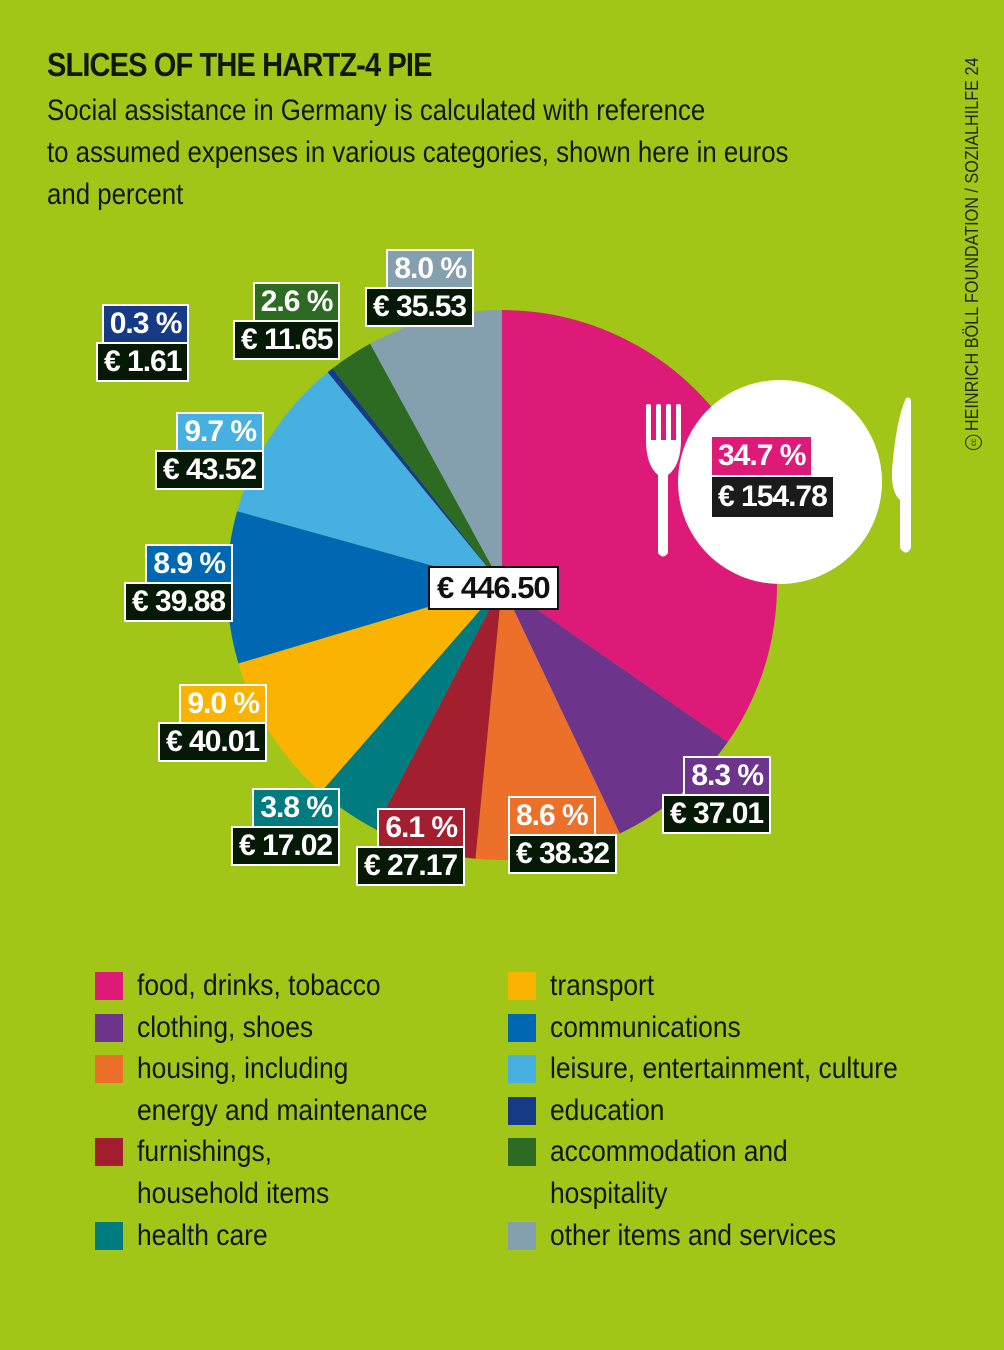 The width and height of the screenshot is (1004, 1350). I want to click on legend-label: housing, including, so click(243, 1069).